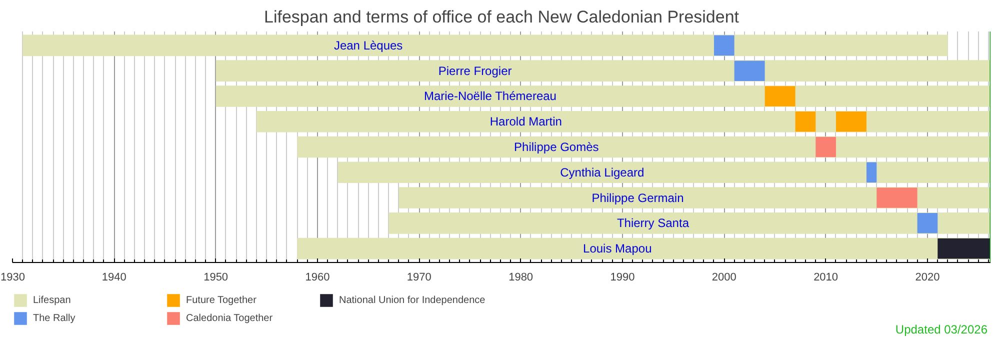  Describe the element at coordinates (941, 329) in the screenshot. I see `text: Updated 03/2026` at that location.